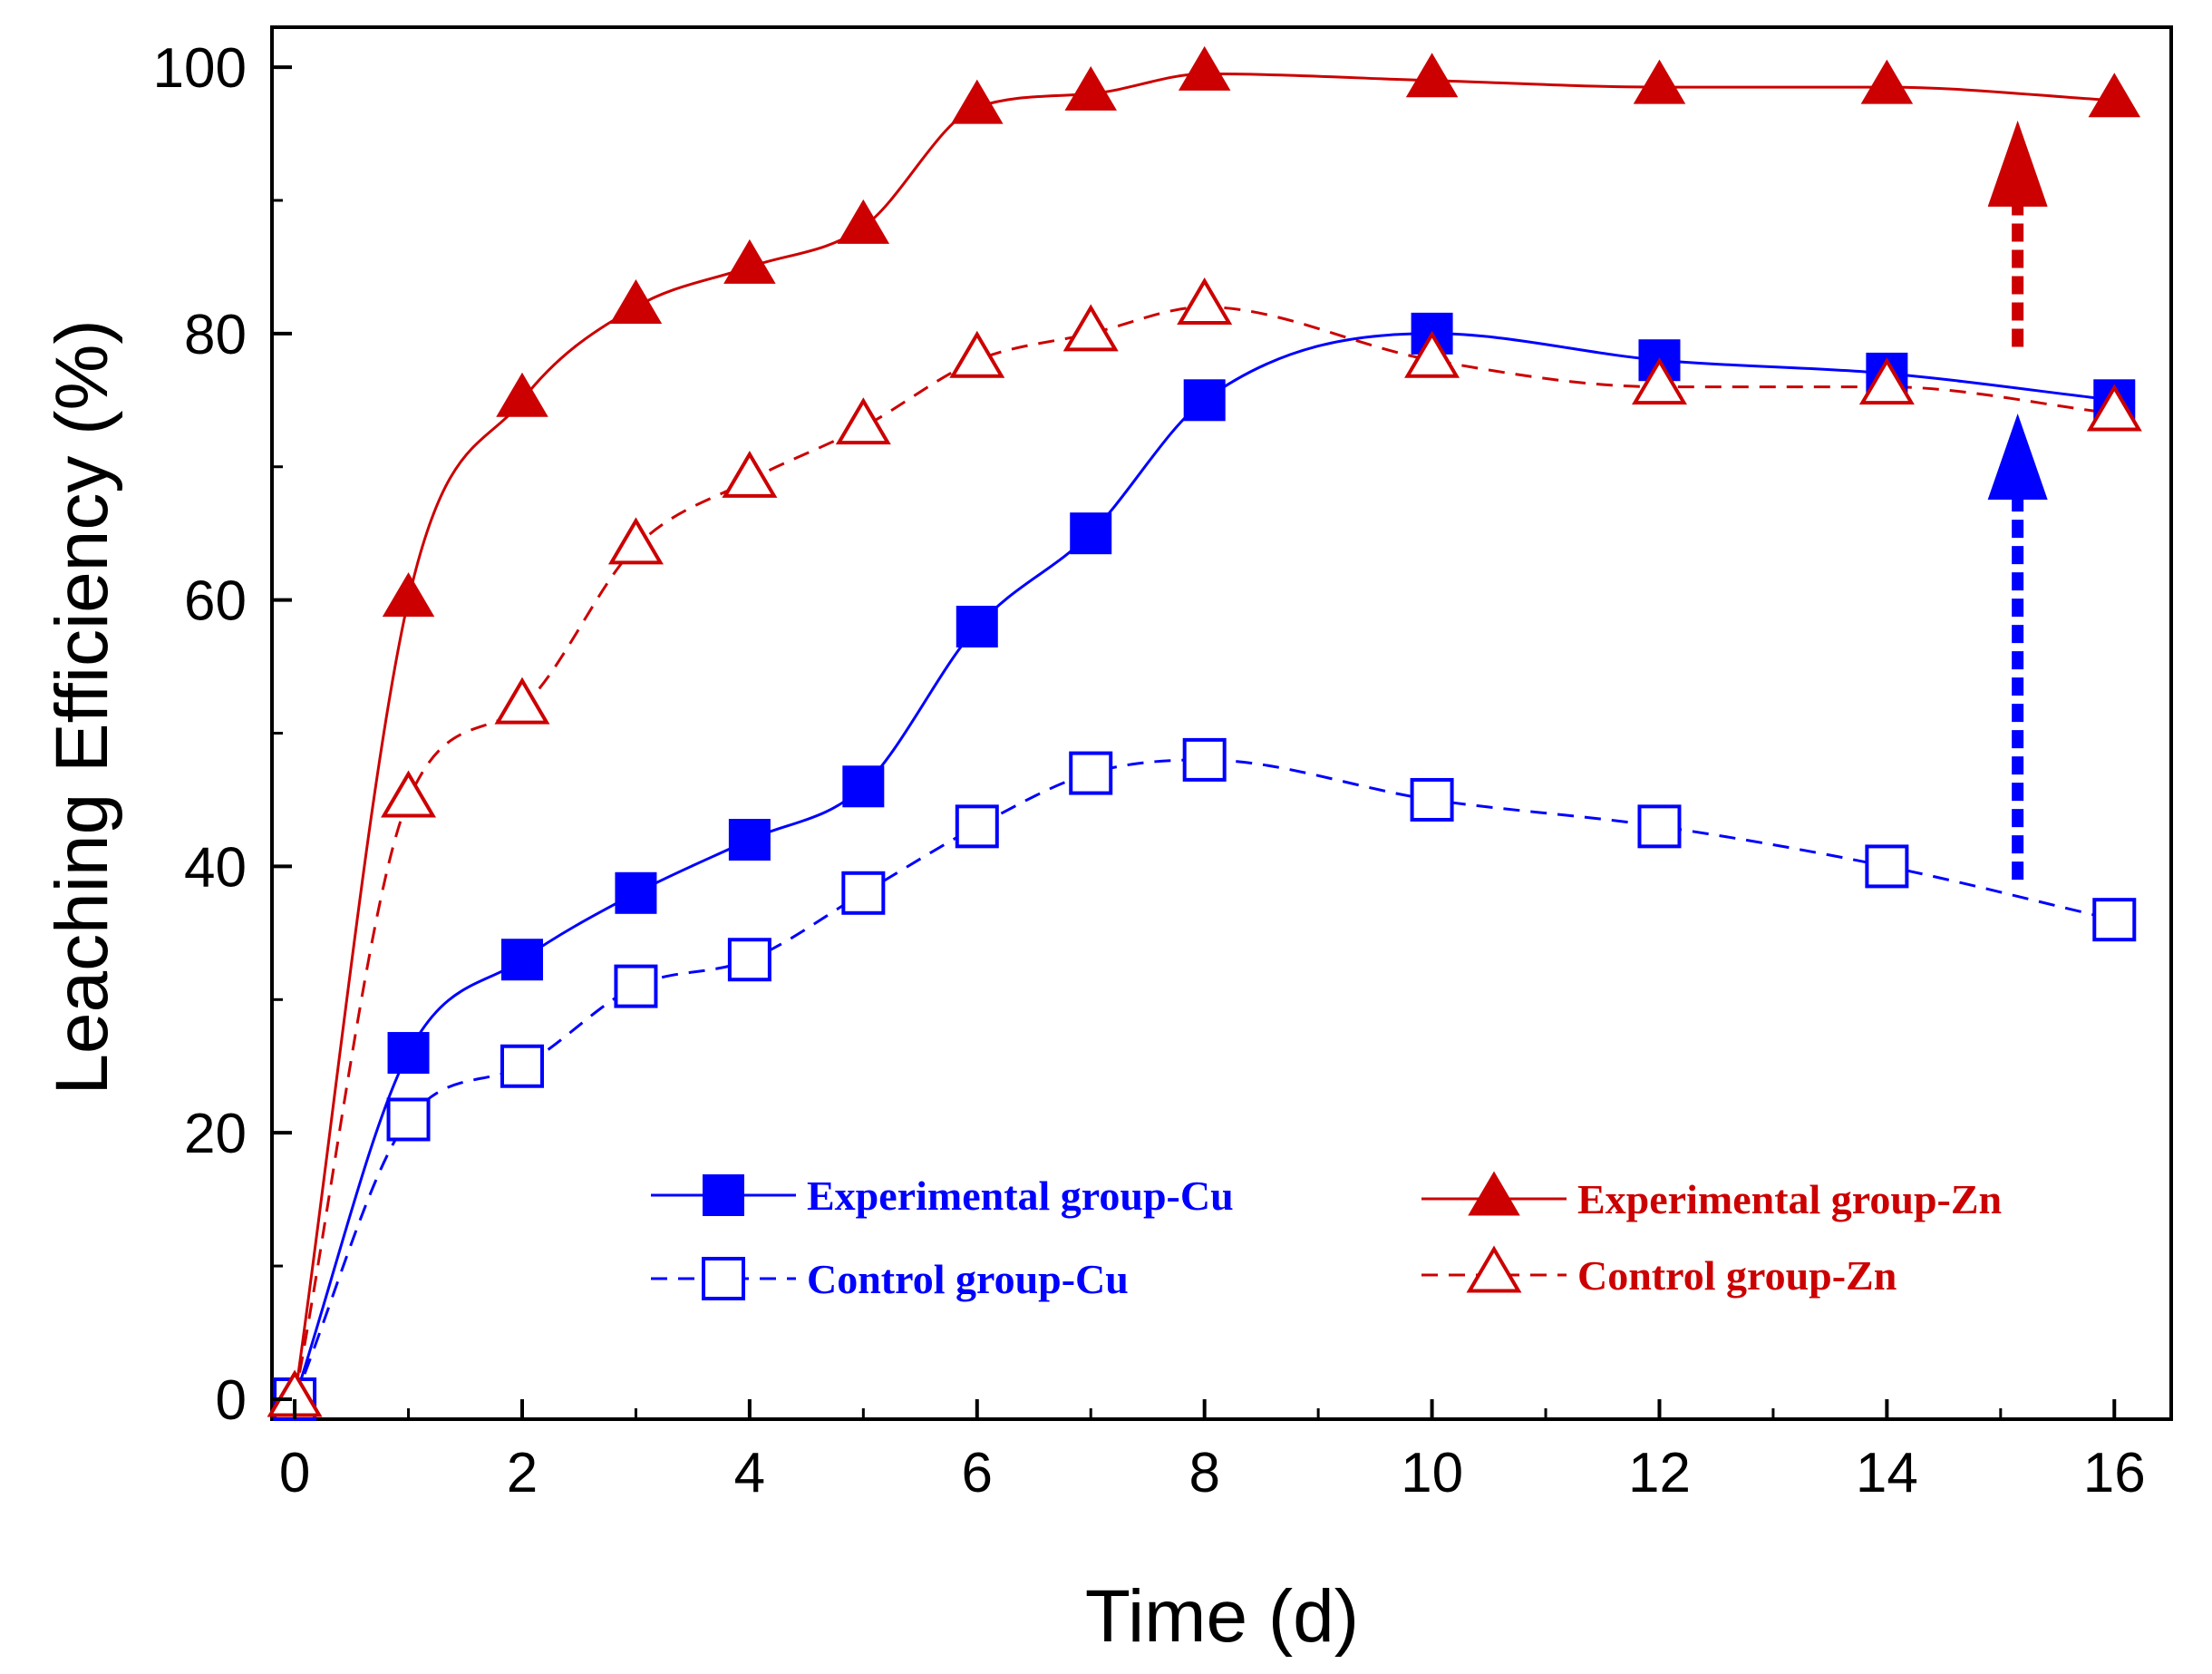 The width and height of the screenshot is (2212, 1674). I want to click on y-tick-label: 20, so click(215, 1134).